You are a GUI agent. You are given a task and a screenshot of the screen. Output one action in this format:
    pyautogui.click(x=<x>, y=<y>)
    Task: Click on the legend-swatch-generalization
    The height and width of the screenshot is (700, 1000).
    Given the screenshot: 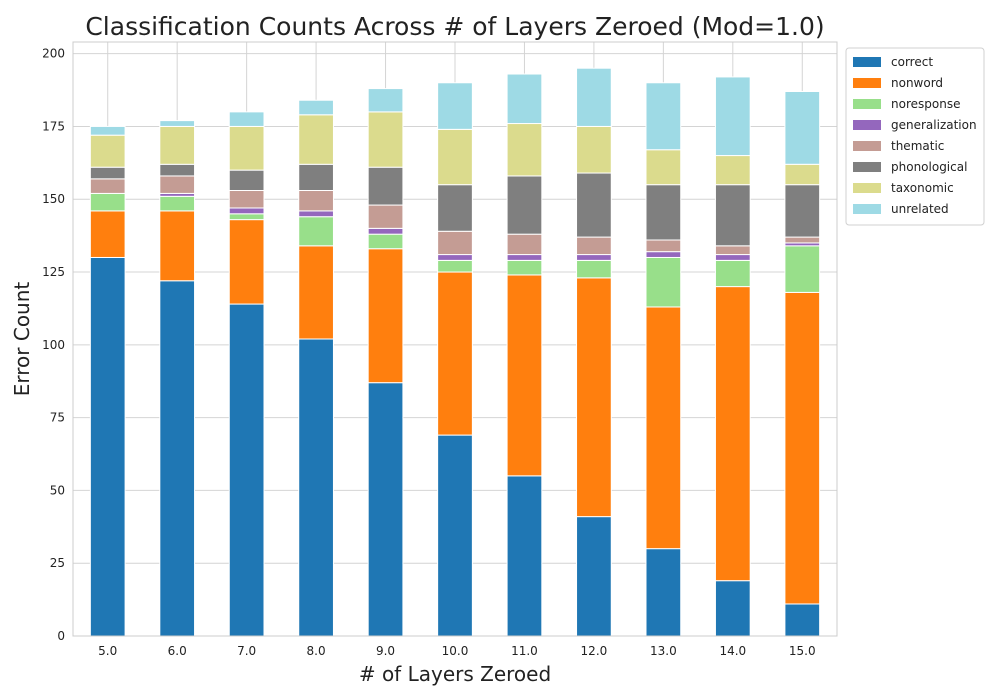 What is the action you would take?
    pyautogui.click(x=867, y=125)
    